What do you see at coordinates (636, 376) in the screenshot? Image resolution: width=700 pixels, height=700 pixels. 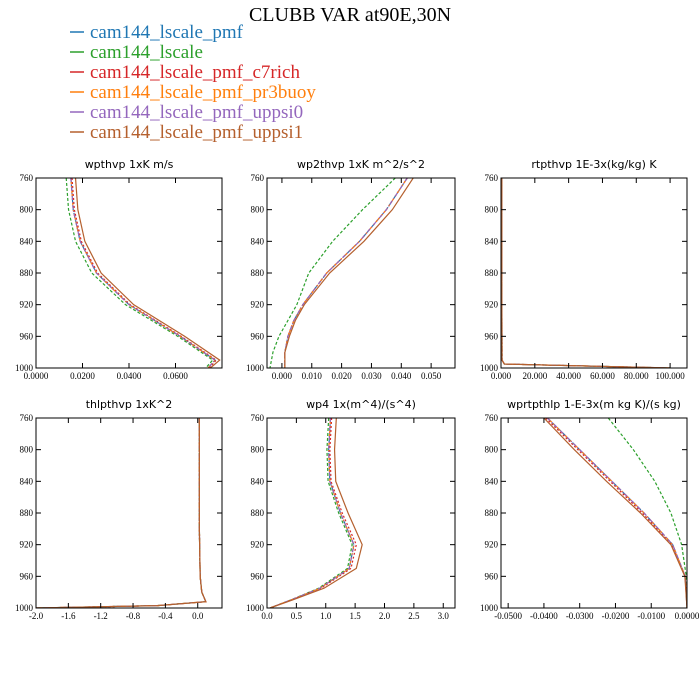 I see `x-tick-label: 80.000` at bounding box center [636, 376].